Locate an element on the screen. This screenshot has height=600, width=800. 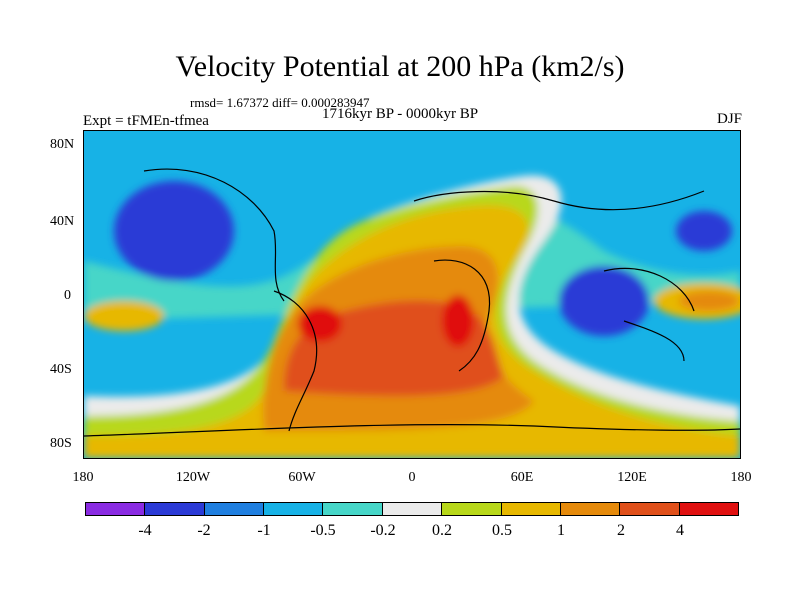
x-tick-120e: 120E is located at coordinates (632, 477).